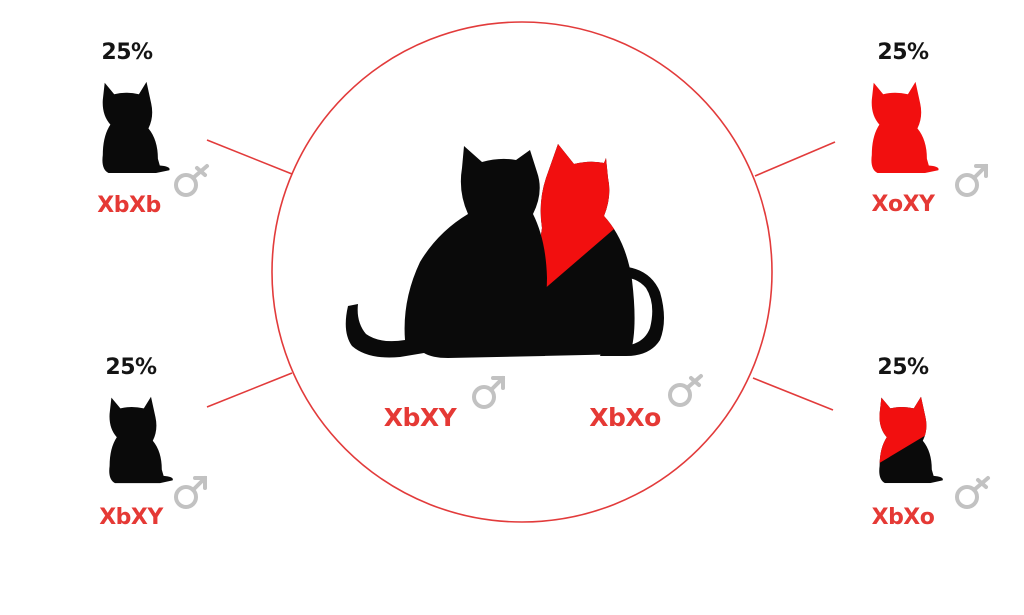 The image size is (1024, 615). Describe the element at coordinates (903, 52) in the screenshot. I see `percent-top-right: 25%` at that location.